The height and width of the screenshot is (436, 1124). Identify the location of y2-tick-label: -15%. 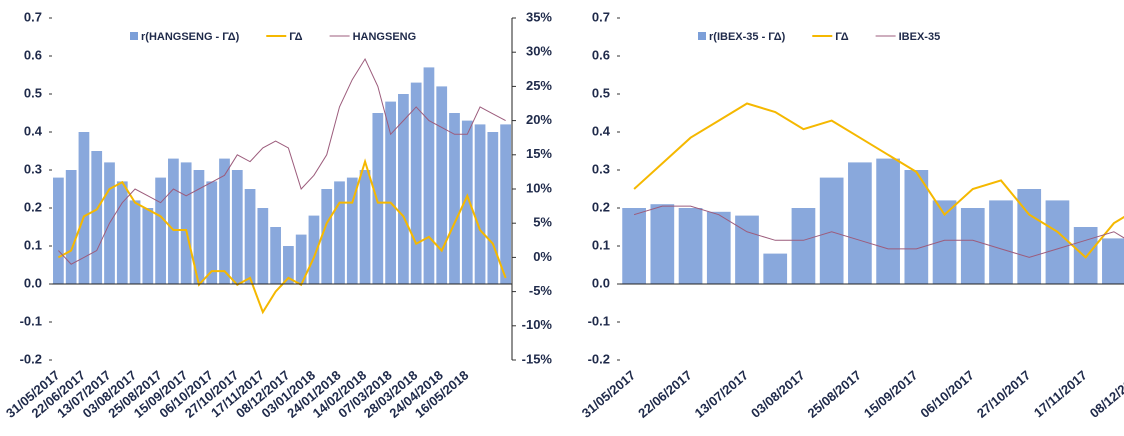
(537, 358).